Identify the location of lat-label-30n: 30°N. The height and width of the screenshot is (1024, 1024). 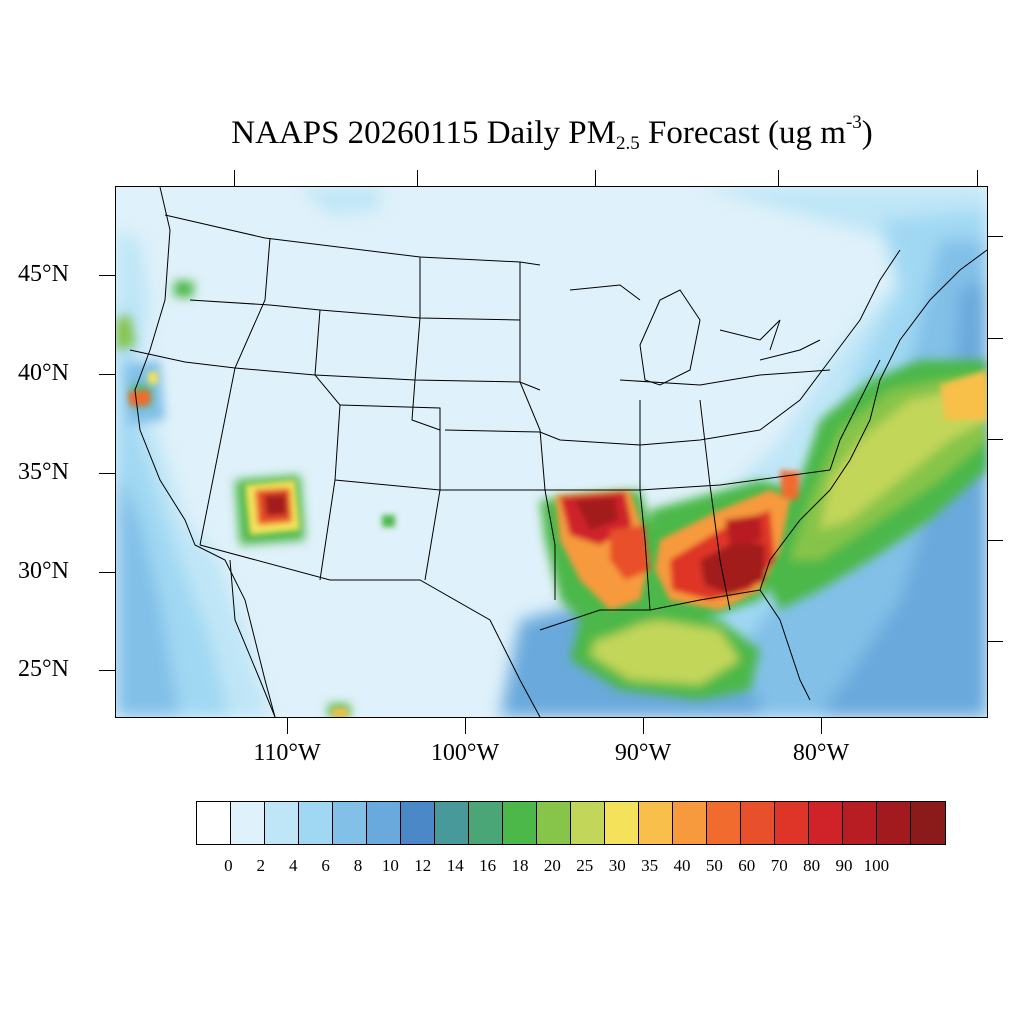
(43, 571).